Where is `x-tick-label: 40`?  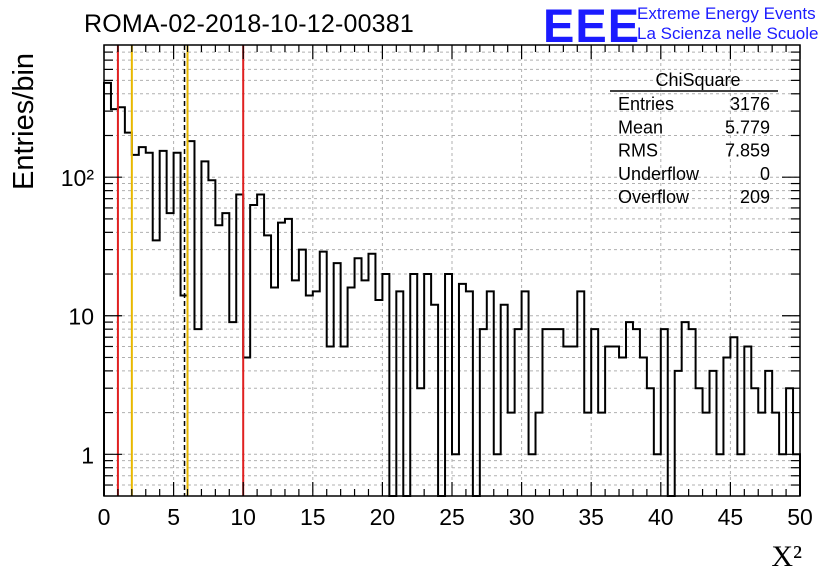
x-tick-label: 40 is located at coordinates (661, 517).